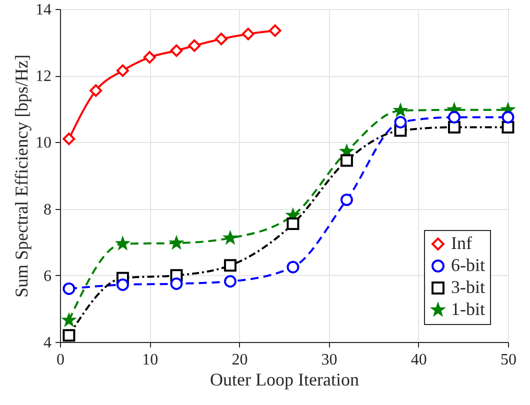  I want to click on x-tick-label: 50, so click(508, 360).